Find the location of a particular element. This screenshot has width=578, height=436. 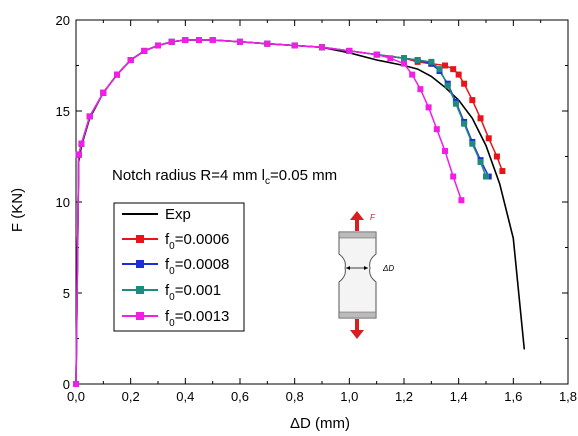

legend-label-tail: =0.0008 is located at coordinates (202, 264).